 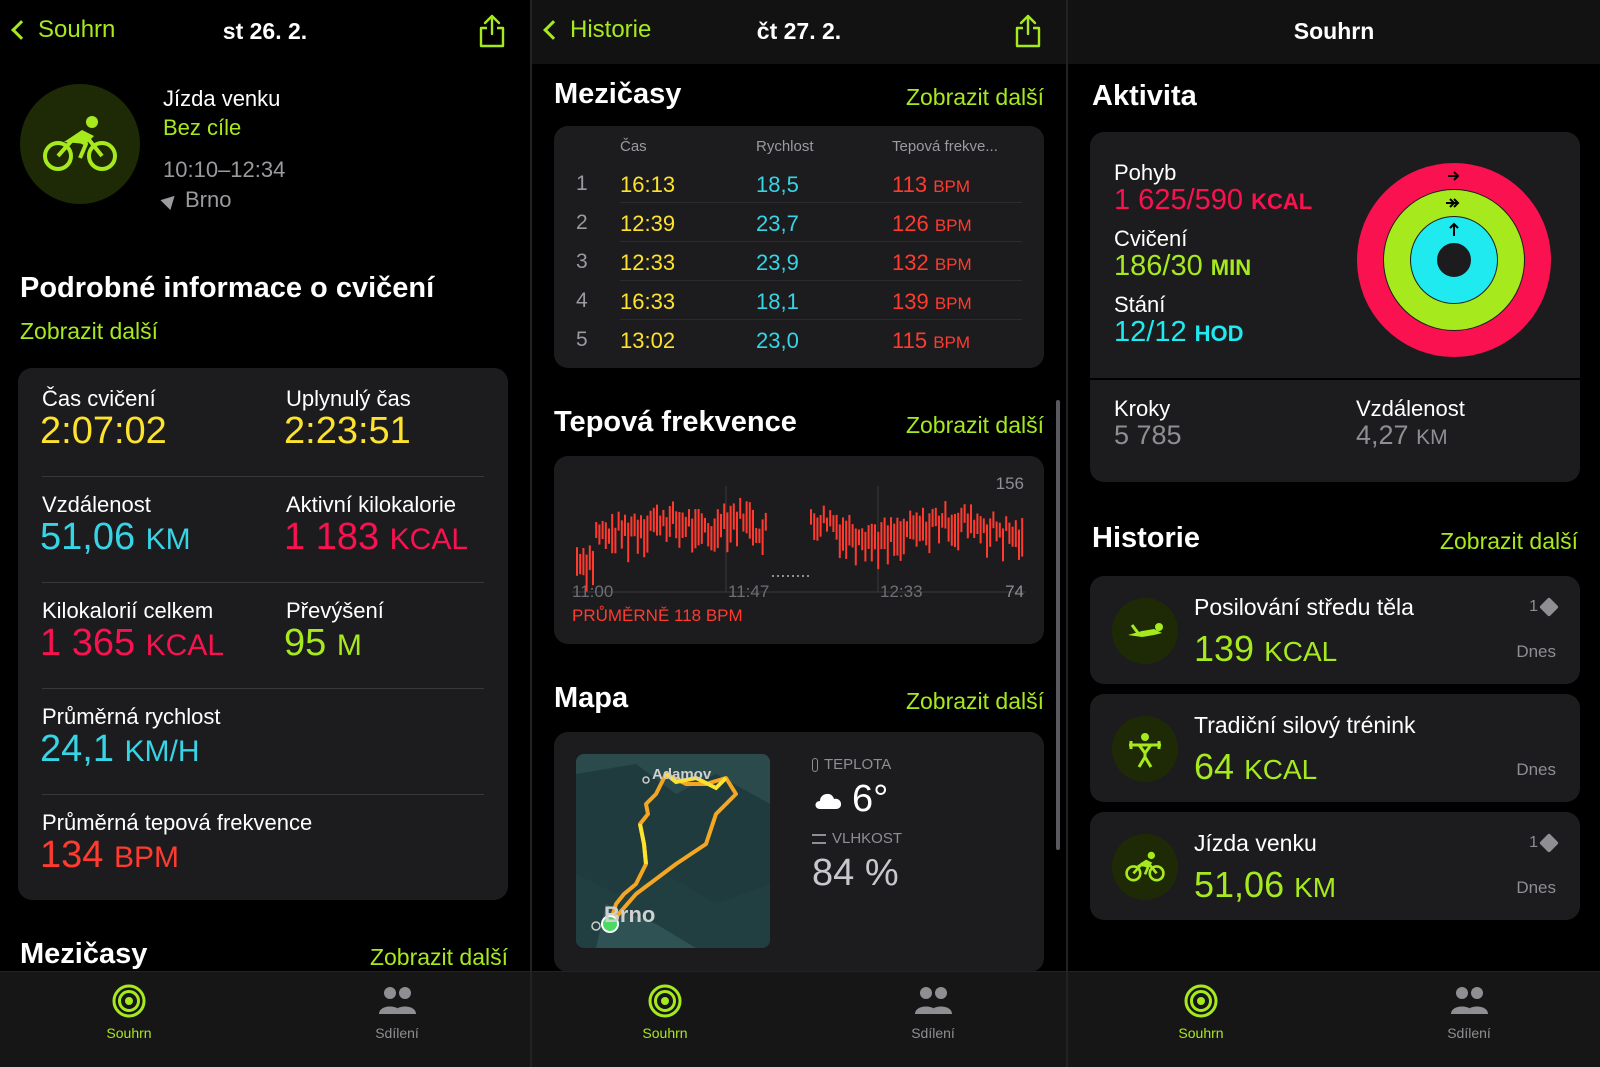 What do you see at coordinates (1508, 541) in the screenshot?
I see `history-more-link: Zobrazit další` at bounding box center [1508, 541].